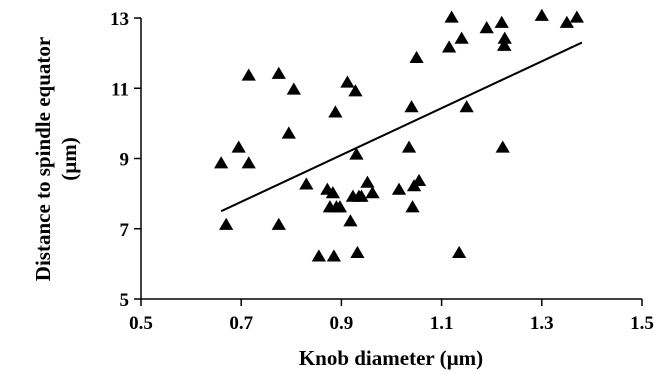  What do you see at coordinates (43, 159) in the screenshot?
I see `y-axis-title: Distance to spindle equator` at bounding box center [43, 159].